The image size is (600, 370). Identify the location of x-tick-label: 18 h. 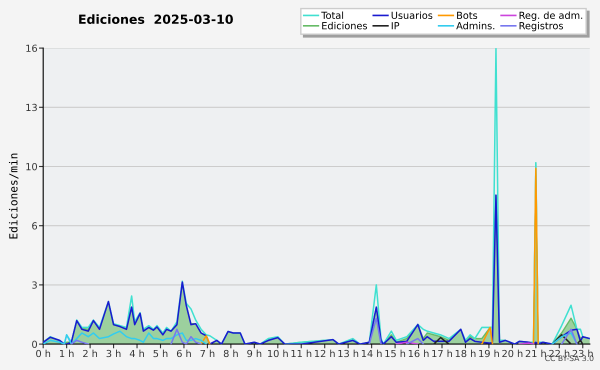
(466, 354).